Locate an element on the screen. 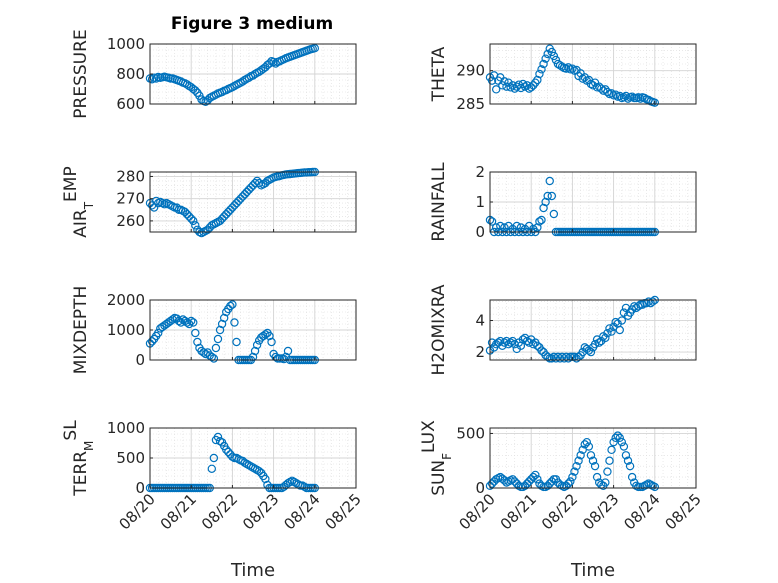 Image resolution: width=778 pixels, height=583 pixels. subplot-theta: 285 290 THETA is located at coordinates (563, 78).